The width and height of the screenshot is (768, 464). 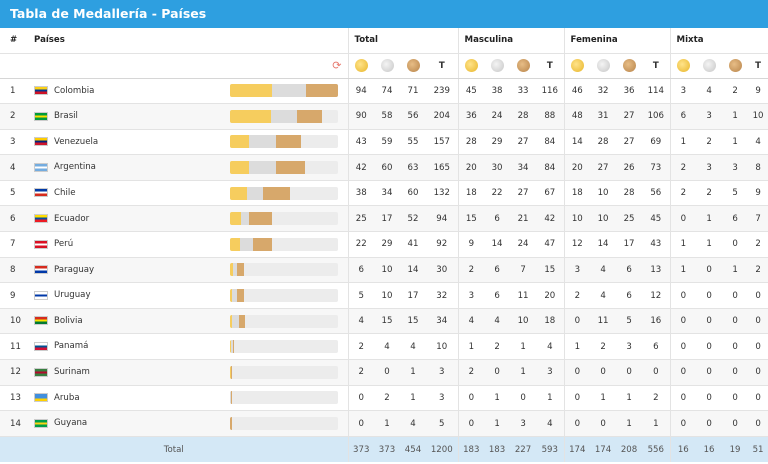 I want to click on country-cell: Uruguay, so click(x=129, y=295).